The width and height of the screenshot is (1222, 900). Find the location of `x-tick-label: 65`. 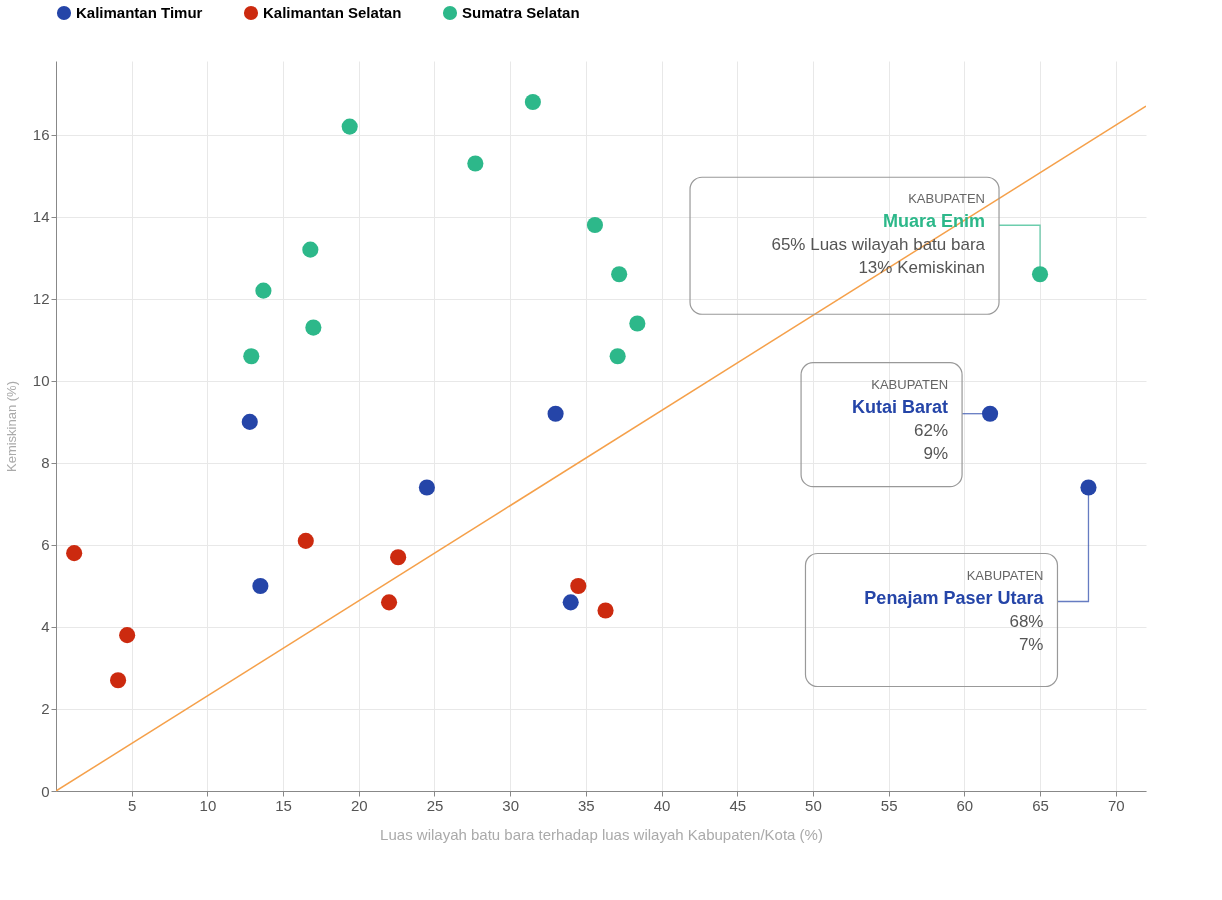

x-tick-label: 65 is located at coordinates (1040, 805).